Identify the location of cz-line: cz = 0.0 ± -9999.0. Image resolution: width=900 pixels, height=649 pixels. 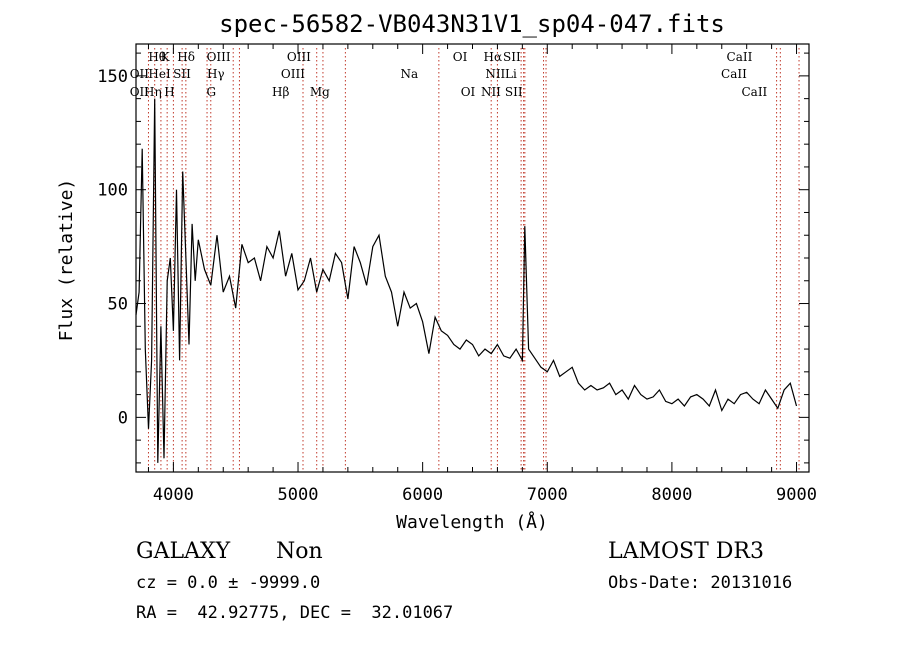
(228, 583).